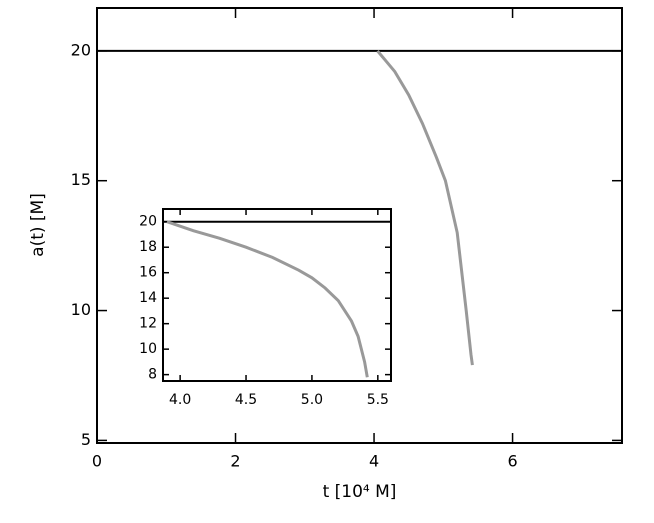 Image resolution: width=654 pixels, height=523 pixels. I want to click on y-tick-label: 12, so click(148, 324).